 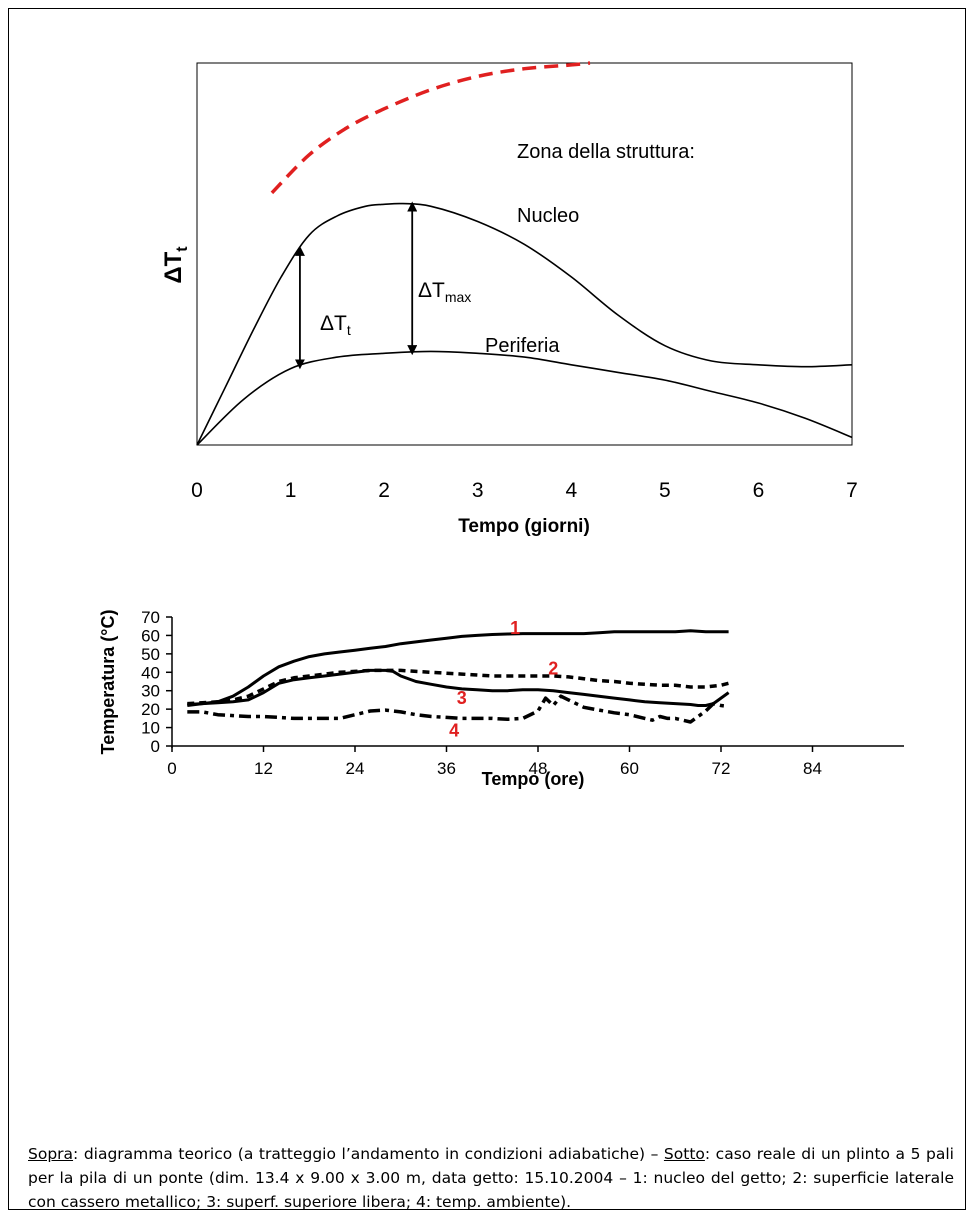 I want to click on annotation-periferia: Periferia, so click(x=522, y=346).